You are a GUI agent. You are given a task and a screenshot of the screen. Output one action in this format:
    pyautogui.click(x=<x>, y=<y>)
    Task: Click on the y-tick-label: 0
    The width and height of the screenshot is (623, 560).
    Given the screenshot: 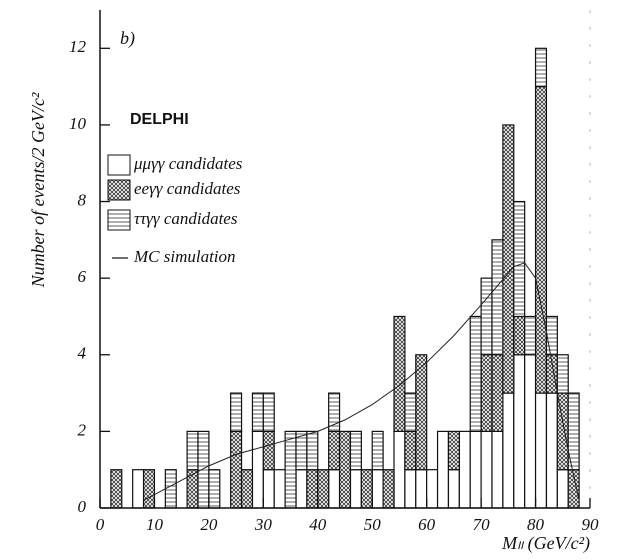 What is the action you would take?
    pyautogui.click(x=82, y=506)
    